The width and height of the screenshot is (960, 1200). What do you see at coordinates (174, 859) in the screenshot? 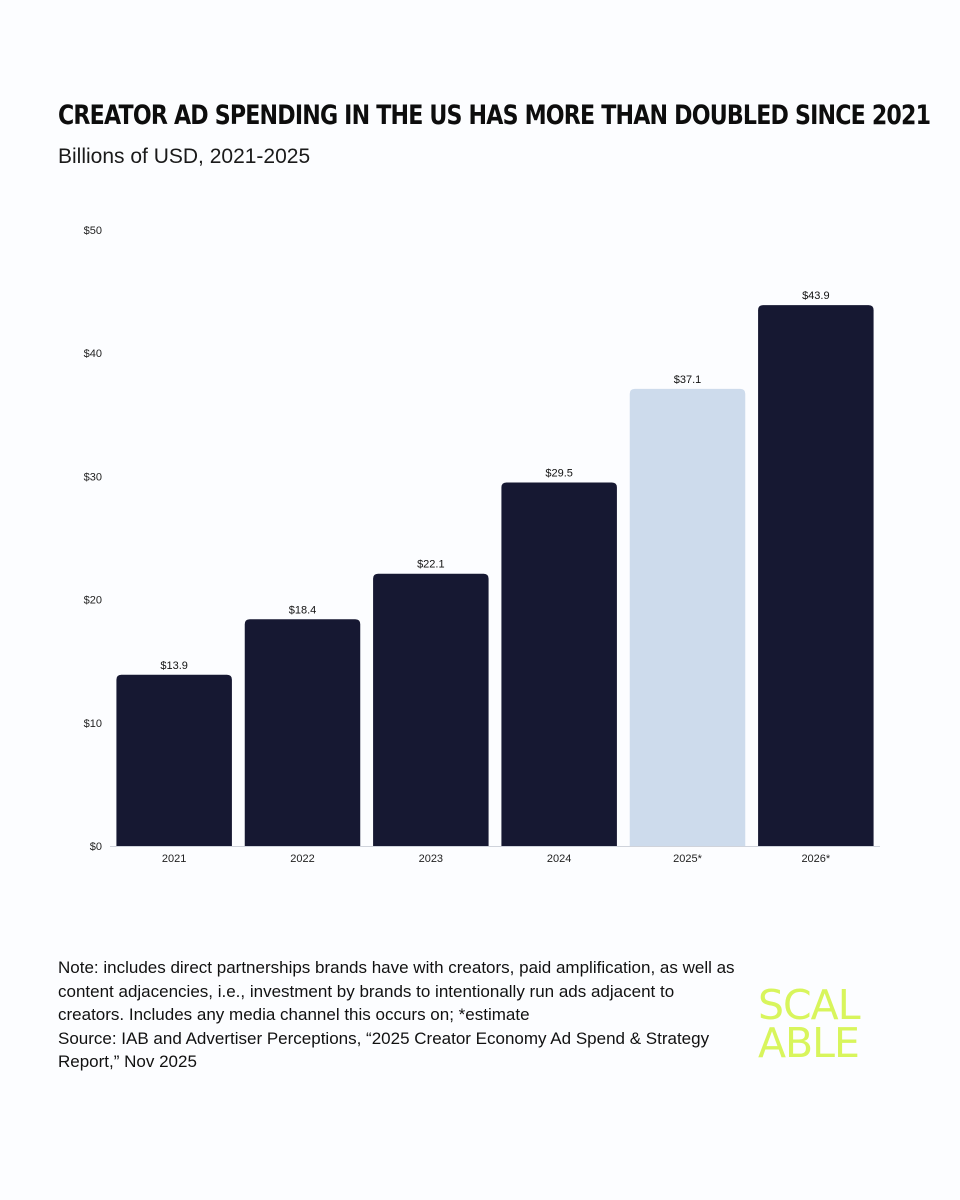
I see `x-tick-label: 2021` at bounding box center [174, 859].